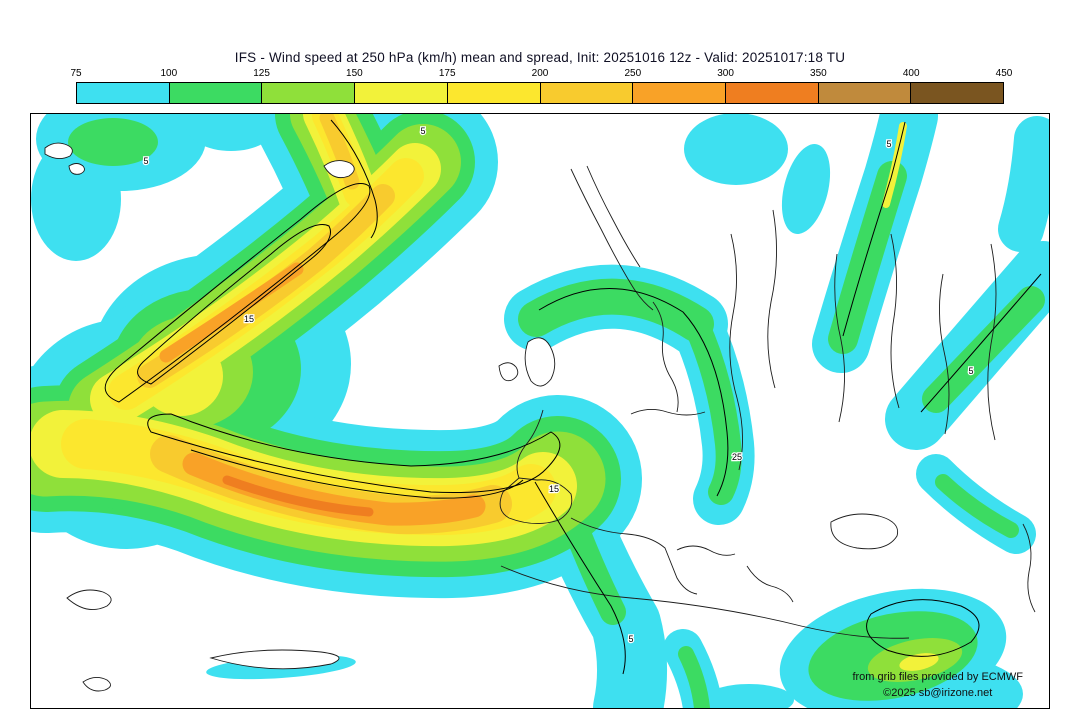 The height and width of the screenshot is (718, 1080). I want to click on colorbar-tick-label: 200, so click(540, 73).